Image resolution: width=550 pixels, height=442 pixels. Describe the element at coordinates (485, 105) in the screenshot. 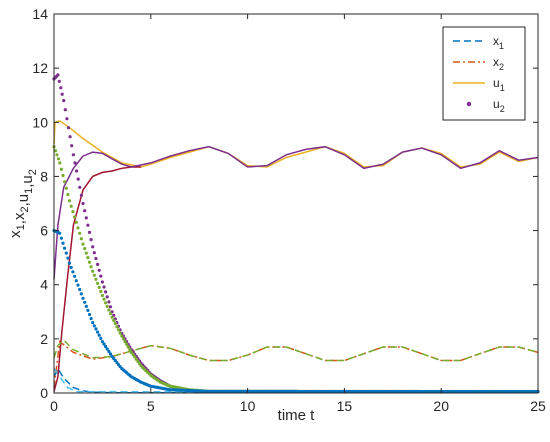

I see `legend-item: u2` at that location.